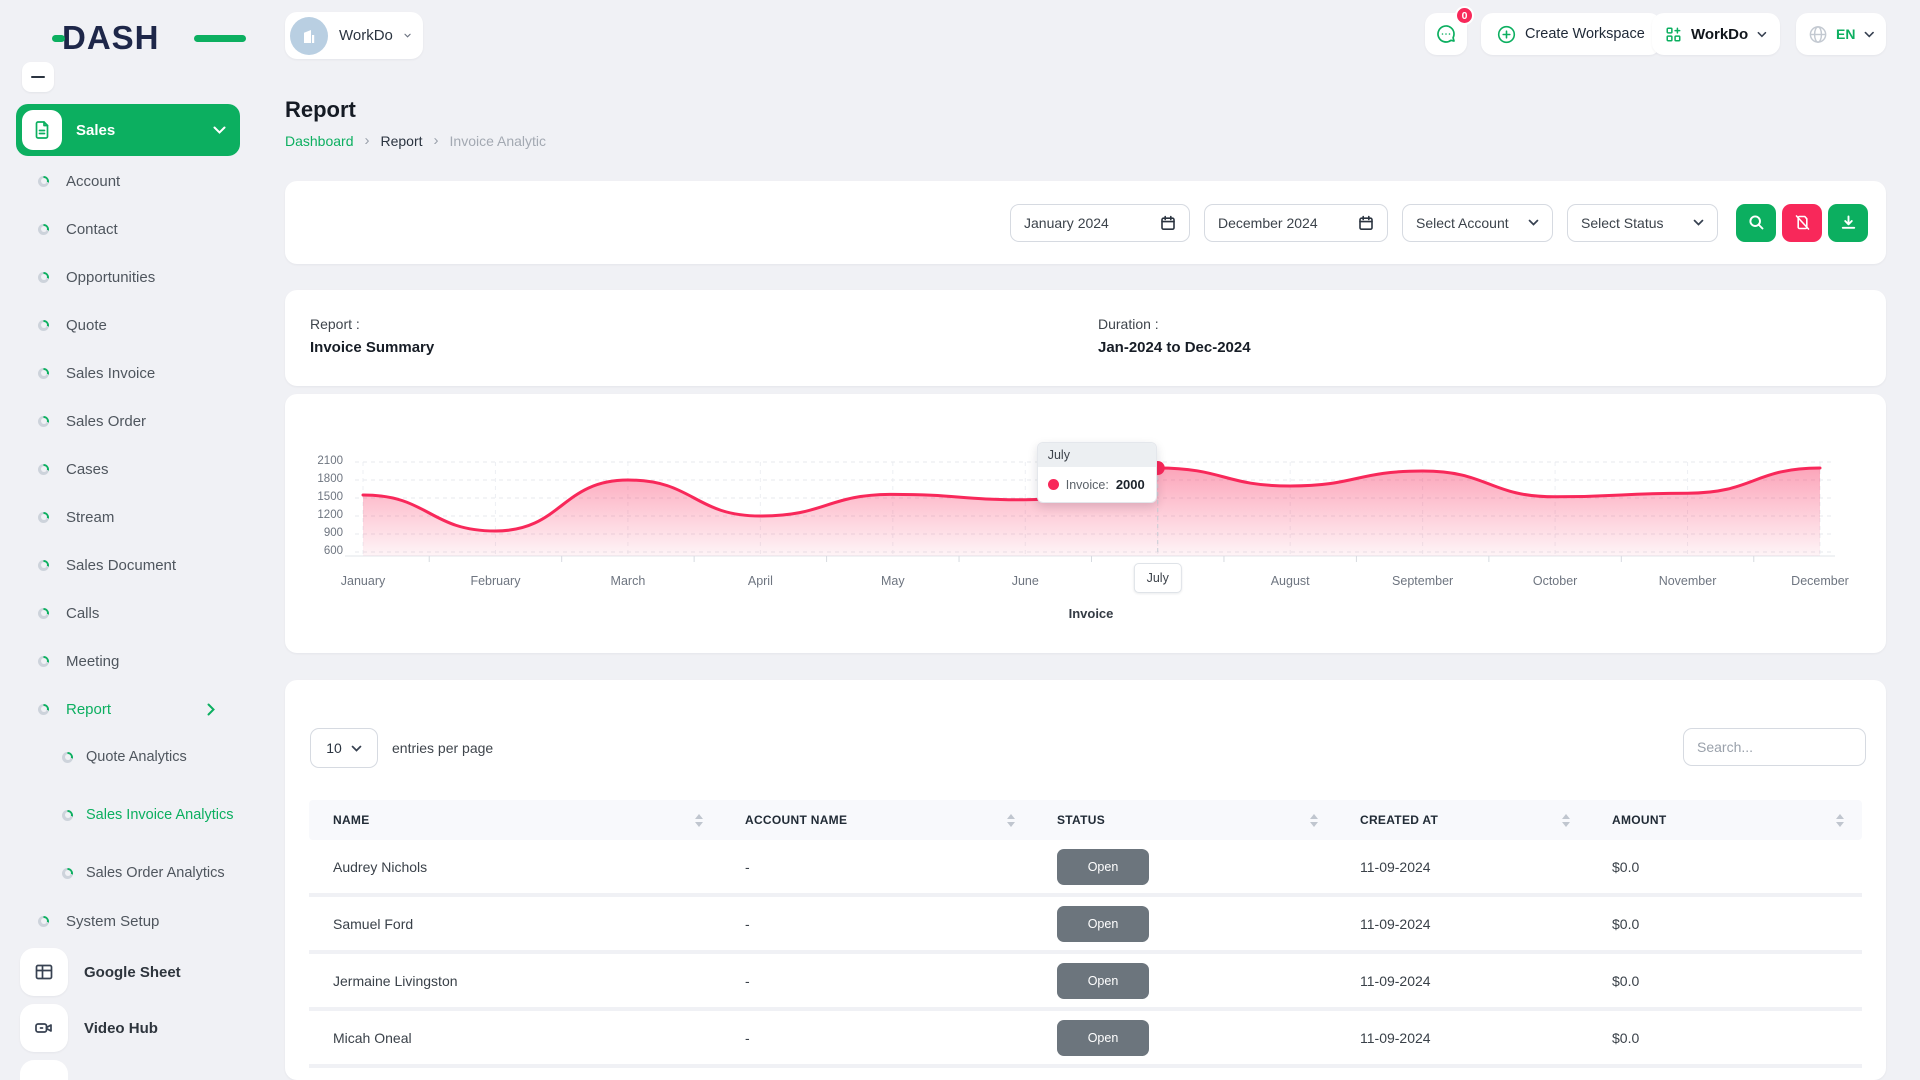 This screenshot has width=1920, height=1080. Describe the element at coordinates (142, 709) in the screenshot. I see `sidebar-item-report: Report` at that location.